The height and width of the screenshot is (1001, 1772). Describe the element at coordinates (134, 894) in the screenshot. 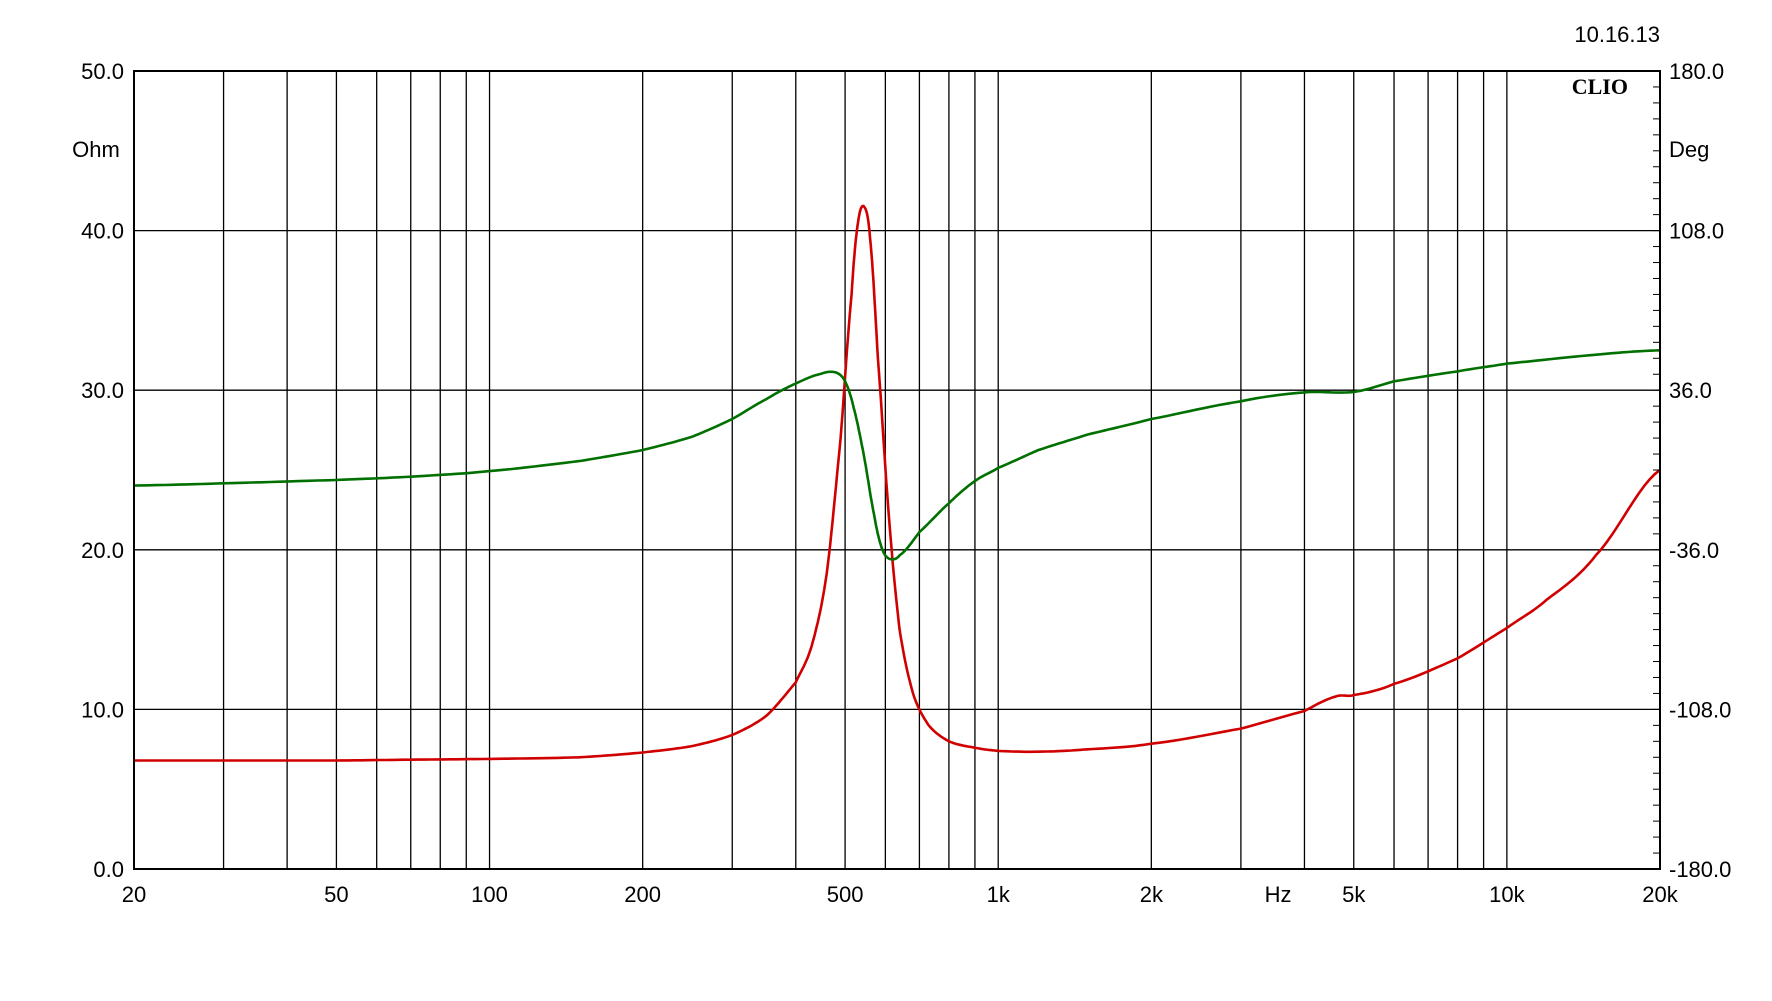

I see `x-tick-label: 20` at that location.